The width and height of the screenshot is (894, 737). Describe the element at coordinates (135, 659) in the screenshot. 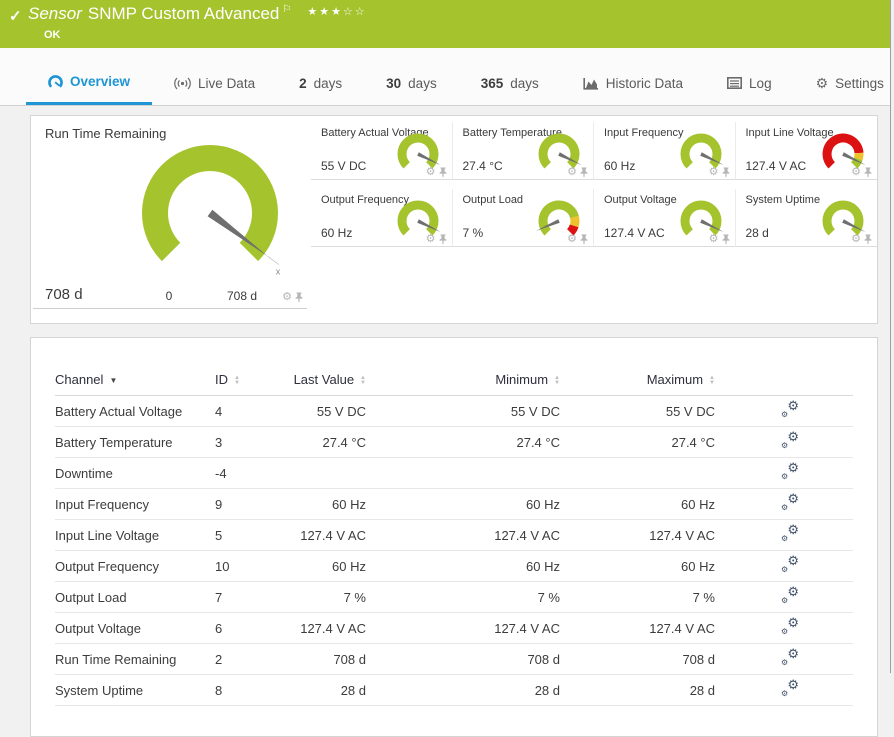

I see `cell-channel: Run Time Remaining` at that location.